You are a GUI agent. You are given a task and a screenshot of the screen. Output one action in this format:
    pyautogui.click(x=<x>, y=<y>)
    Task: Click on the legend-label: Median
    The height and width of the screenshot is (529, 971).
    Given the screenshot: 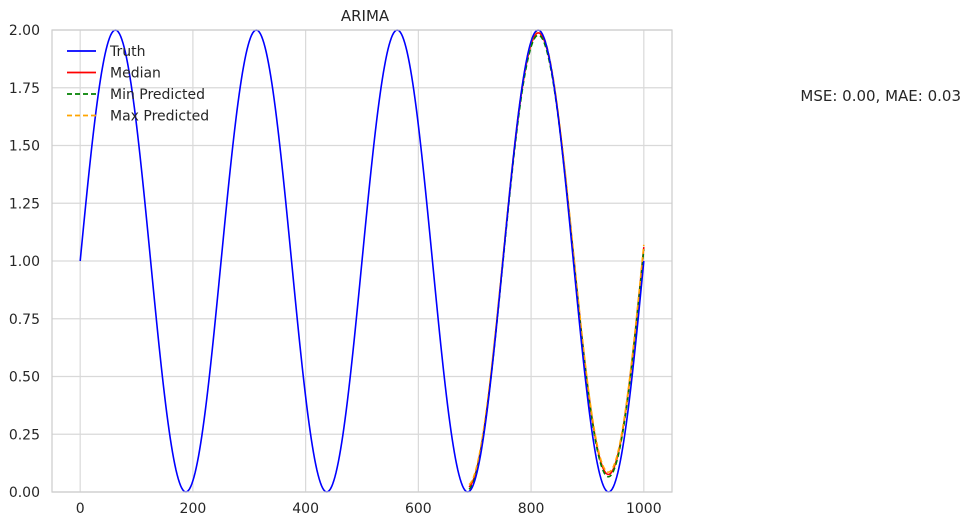 What is the action you would take?
    pyautogui.click(x=135, y=74)
    